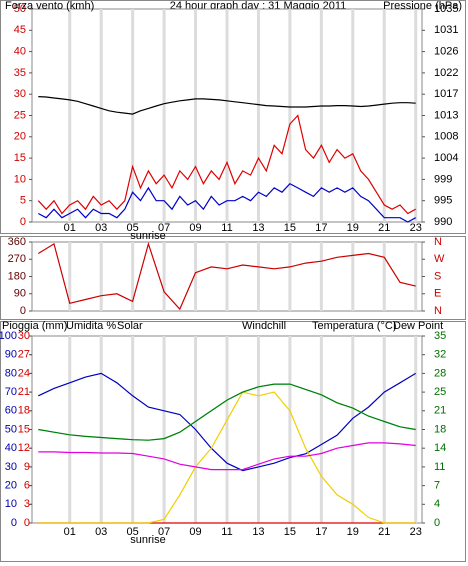 This screenshot has width=468, height=566. I want to click on y-tick-label: 270, so click(17, 259).